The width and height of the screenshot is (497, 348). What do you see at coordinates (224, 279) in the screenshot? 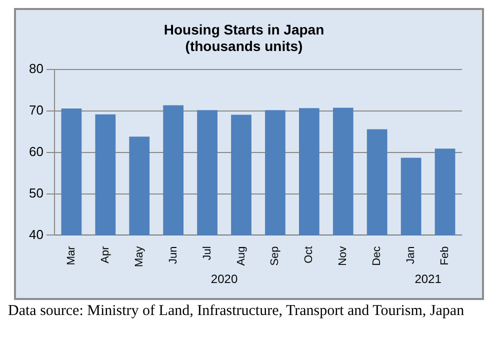
I see `text: 2020` at bounding box center [224, 279].